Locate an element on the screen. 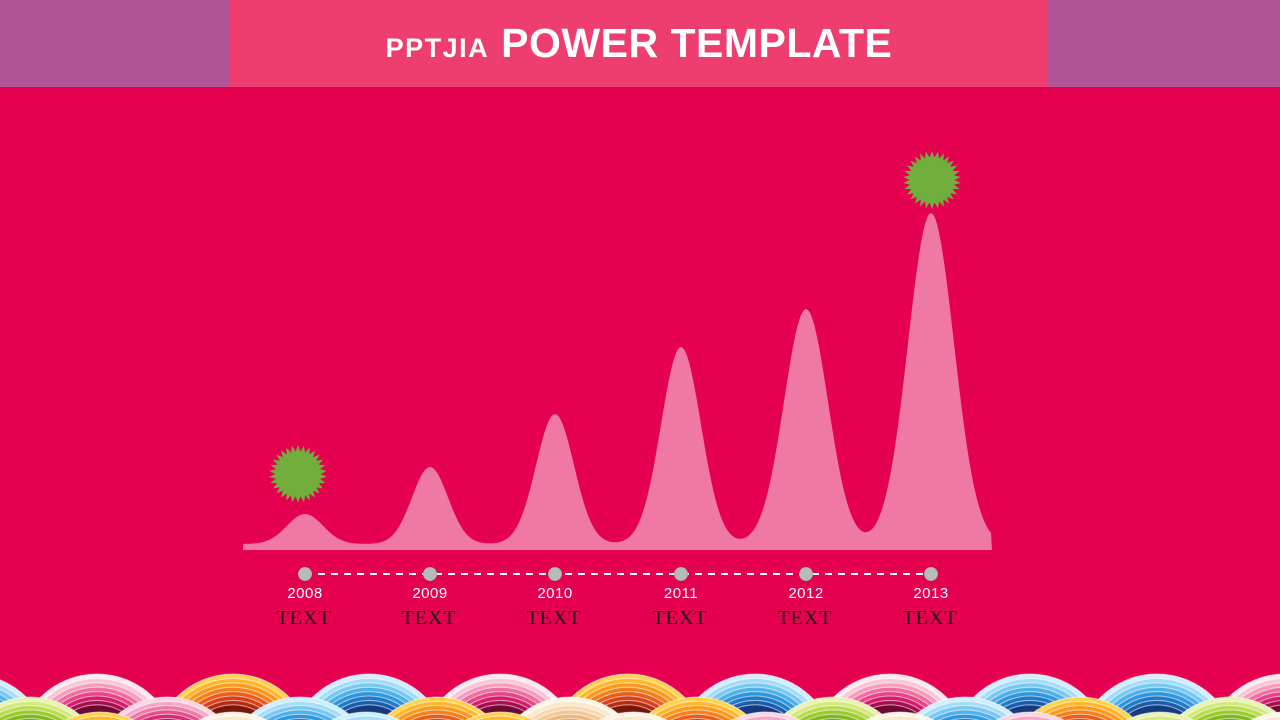 The image size is (1280, 720). header-bar: PPTJIA POWER TEMPLATE is located at coordinates (640, 43).